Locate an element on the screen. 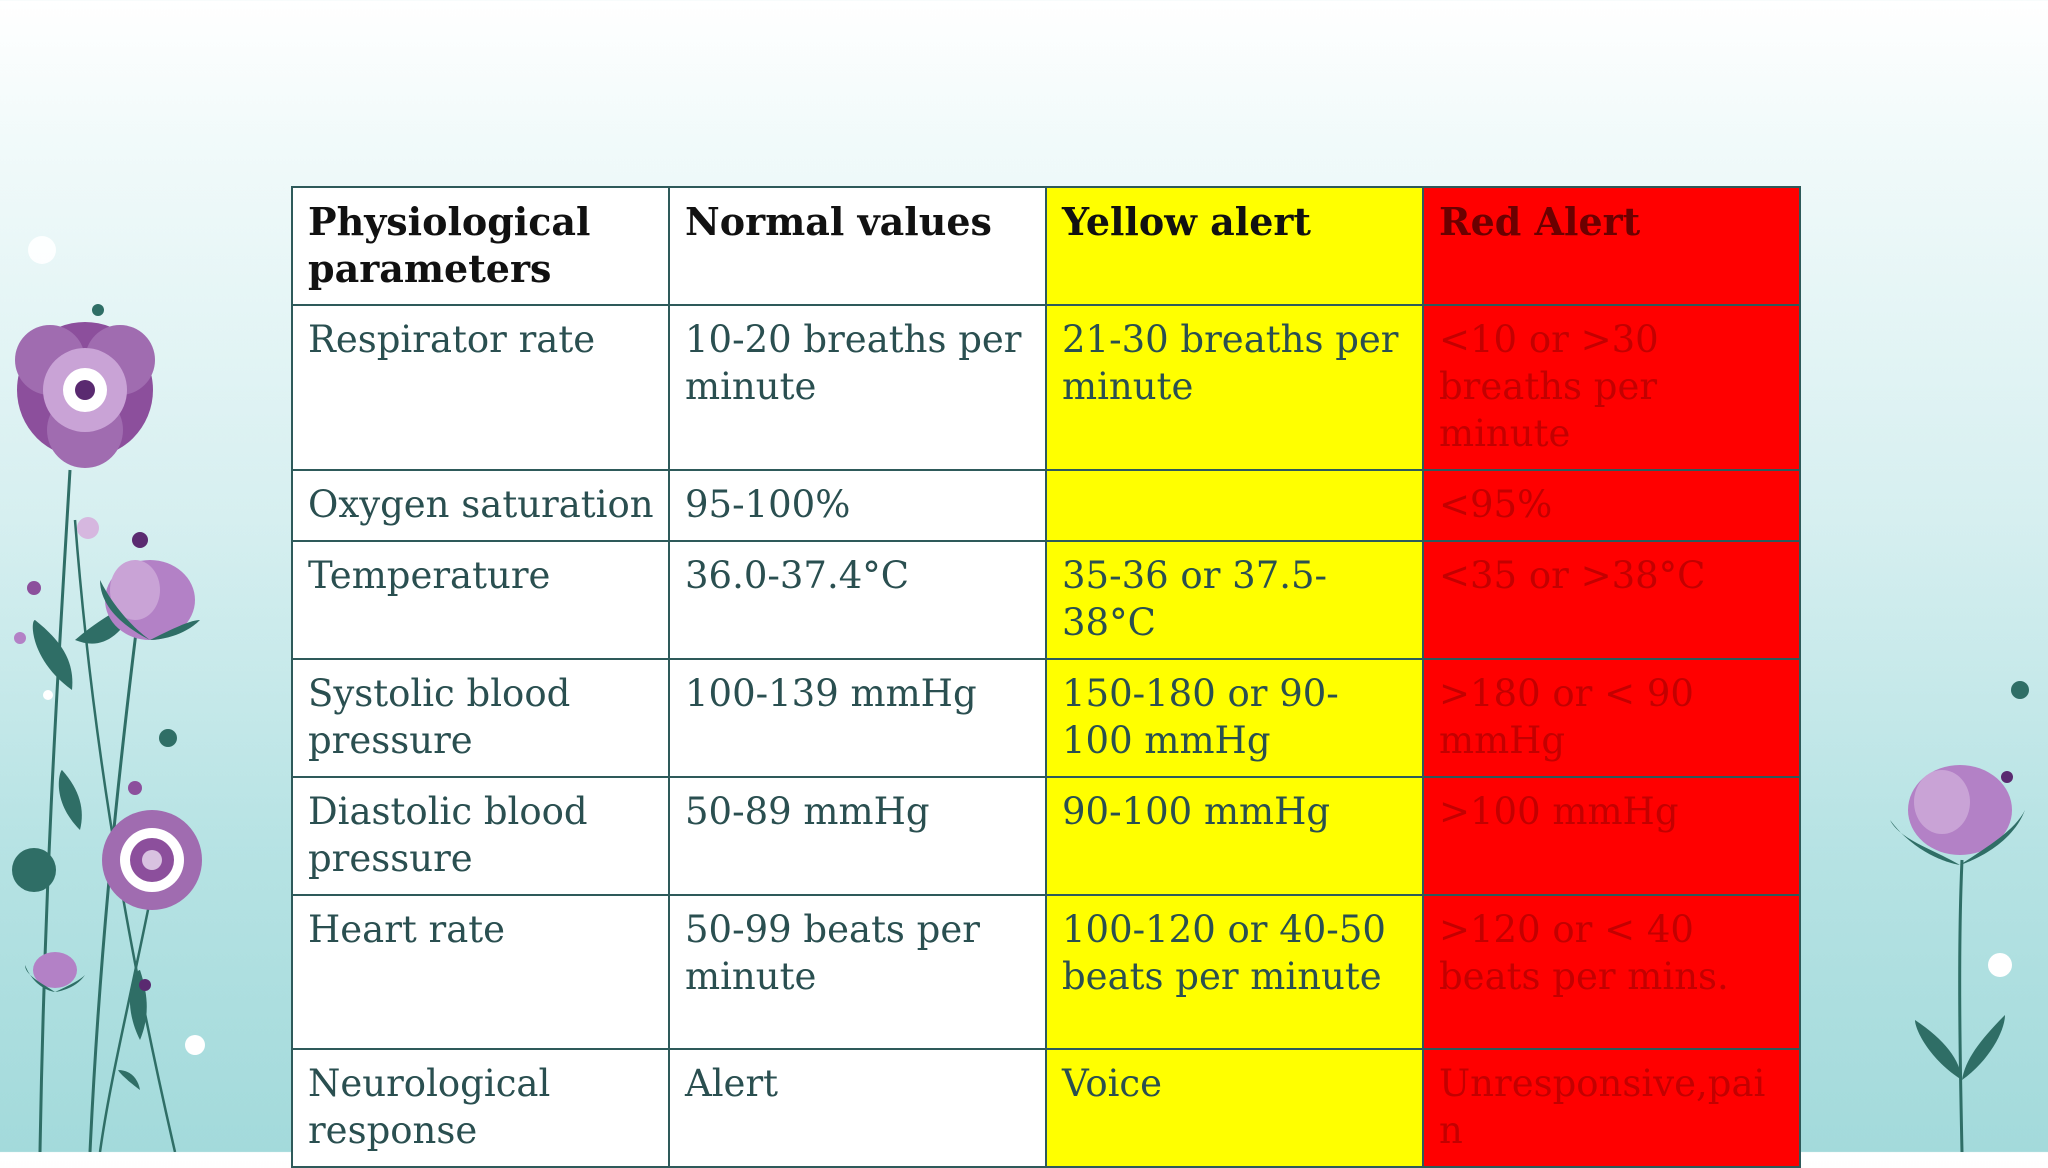  yellow-alert-cell: 35-36 or 37.5-38°C is located at coordinates (1234, 600).